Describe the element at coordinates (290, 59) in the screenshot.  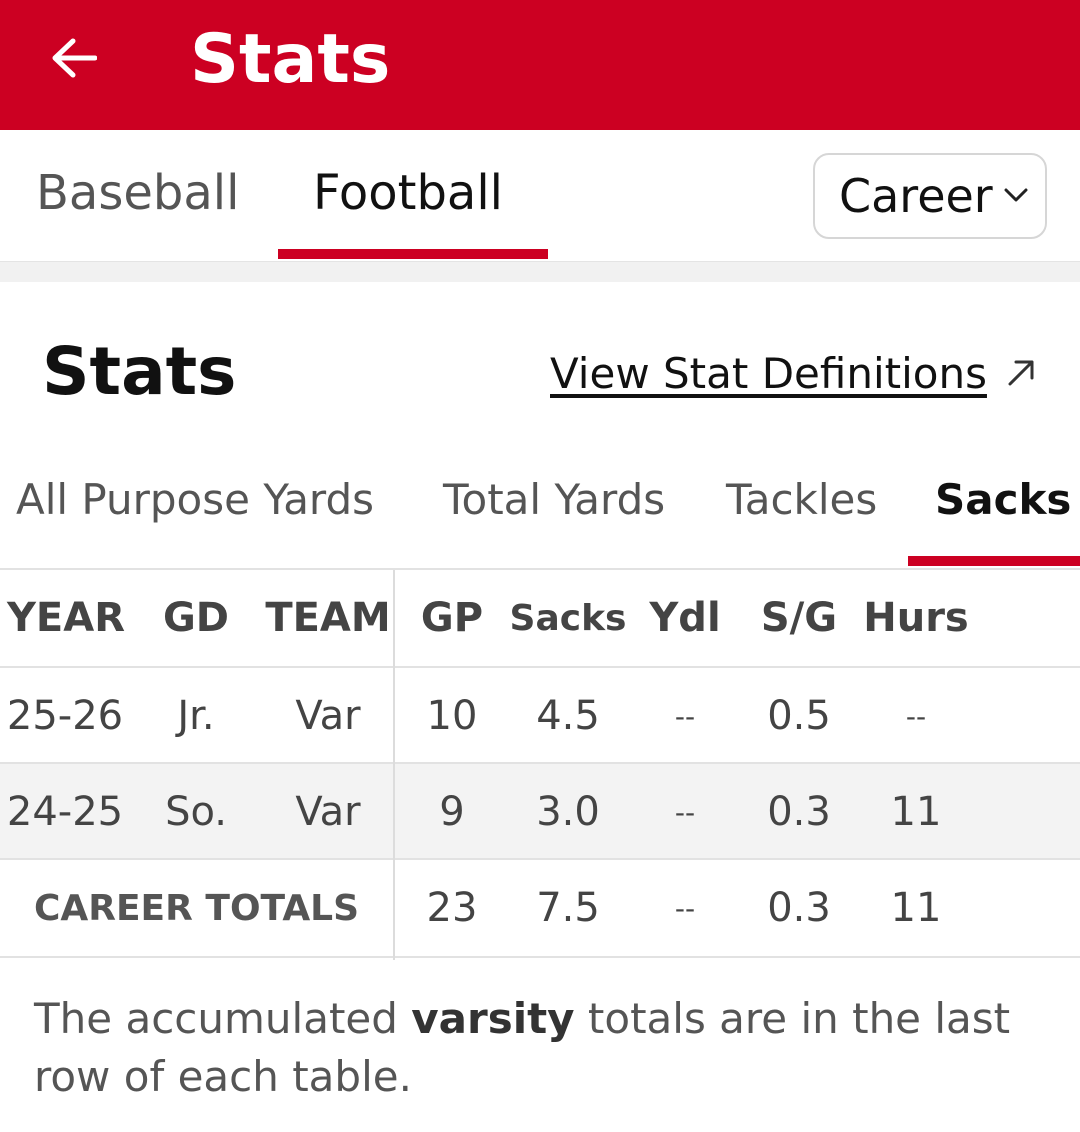
I see `page-title: Stats` at that location.